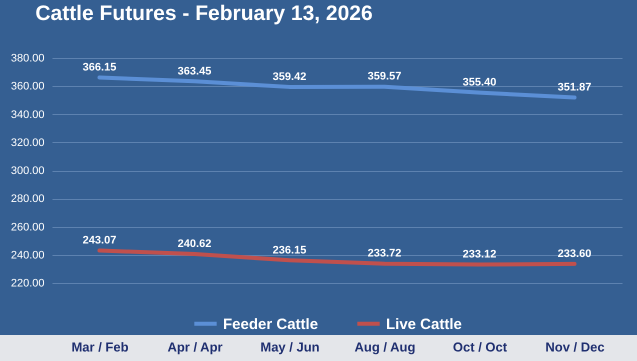 This screenshot has height=361, width=637. What do you see at coordinates (479, 82) in the screenshot?
I see `data-label: 355.40` at bounding box center [479, 82].